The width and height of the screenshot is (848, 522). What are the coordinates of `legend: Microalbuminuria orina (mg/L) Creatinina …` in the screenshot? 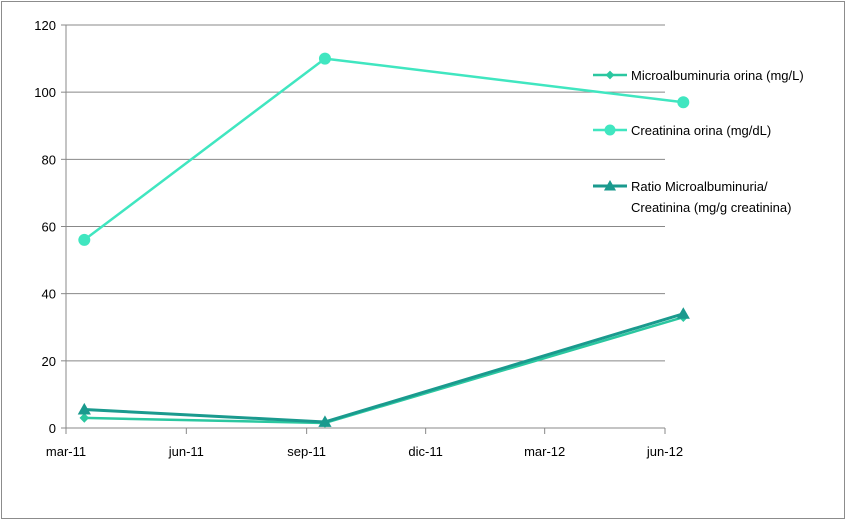 It's located at (698, 141).